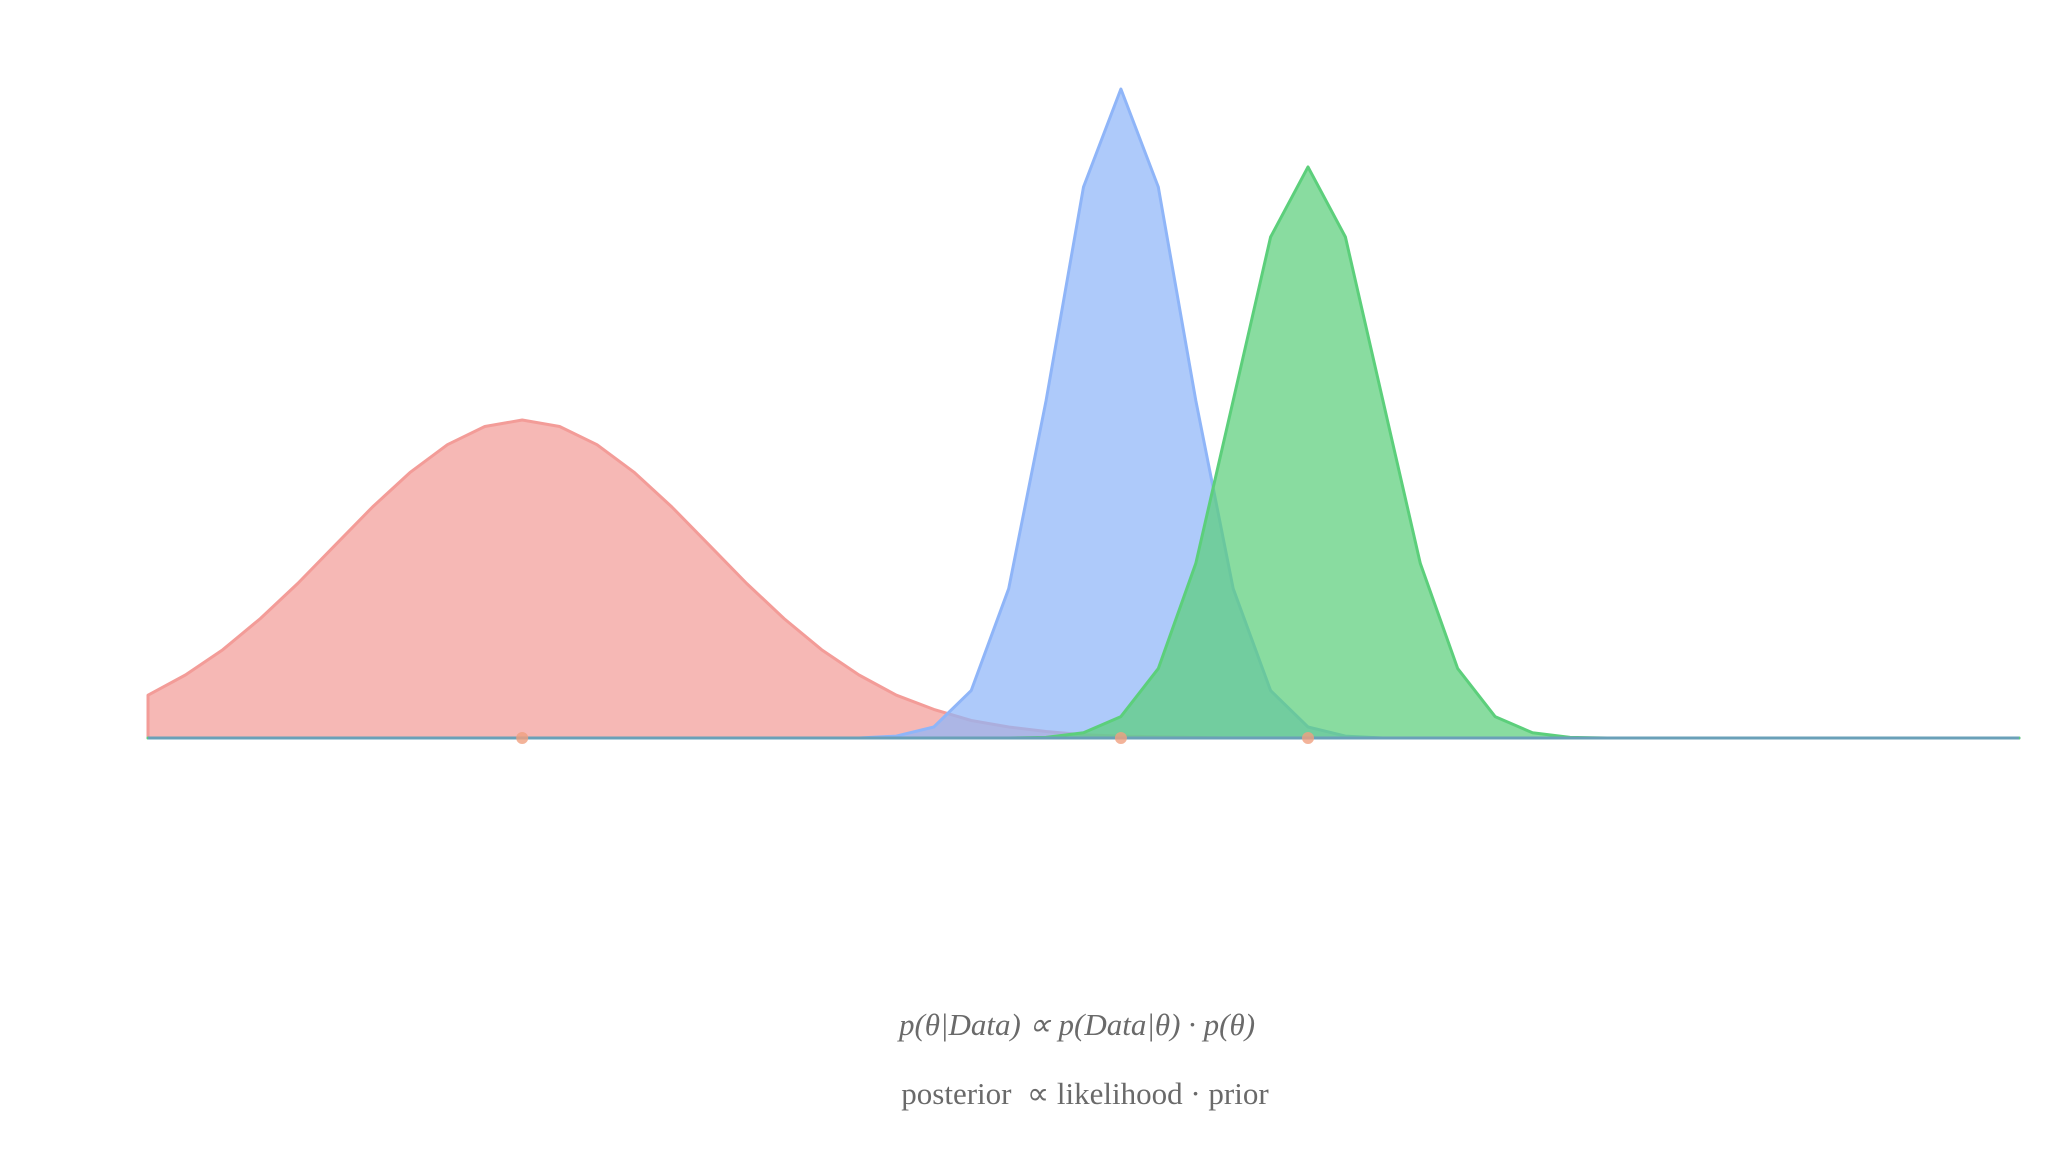 Image resolution: width=2052 pixels, height=1163 pixels. I want to click on formula: p(θ|Data) ∝ p(Data|θ) · p(θ), so click(1076, 1024).